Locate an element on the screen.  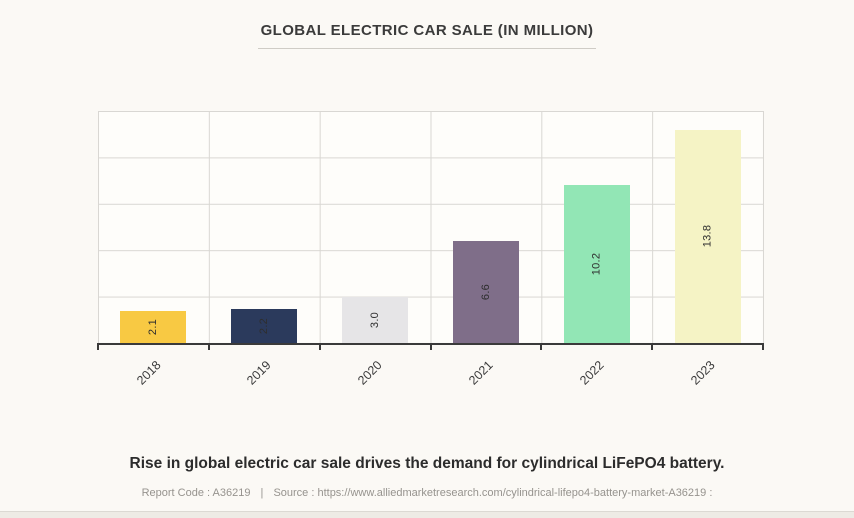
bar-value-label: 2.2 is located at coordinates (264, 326).